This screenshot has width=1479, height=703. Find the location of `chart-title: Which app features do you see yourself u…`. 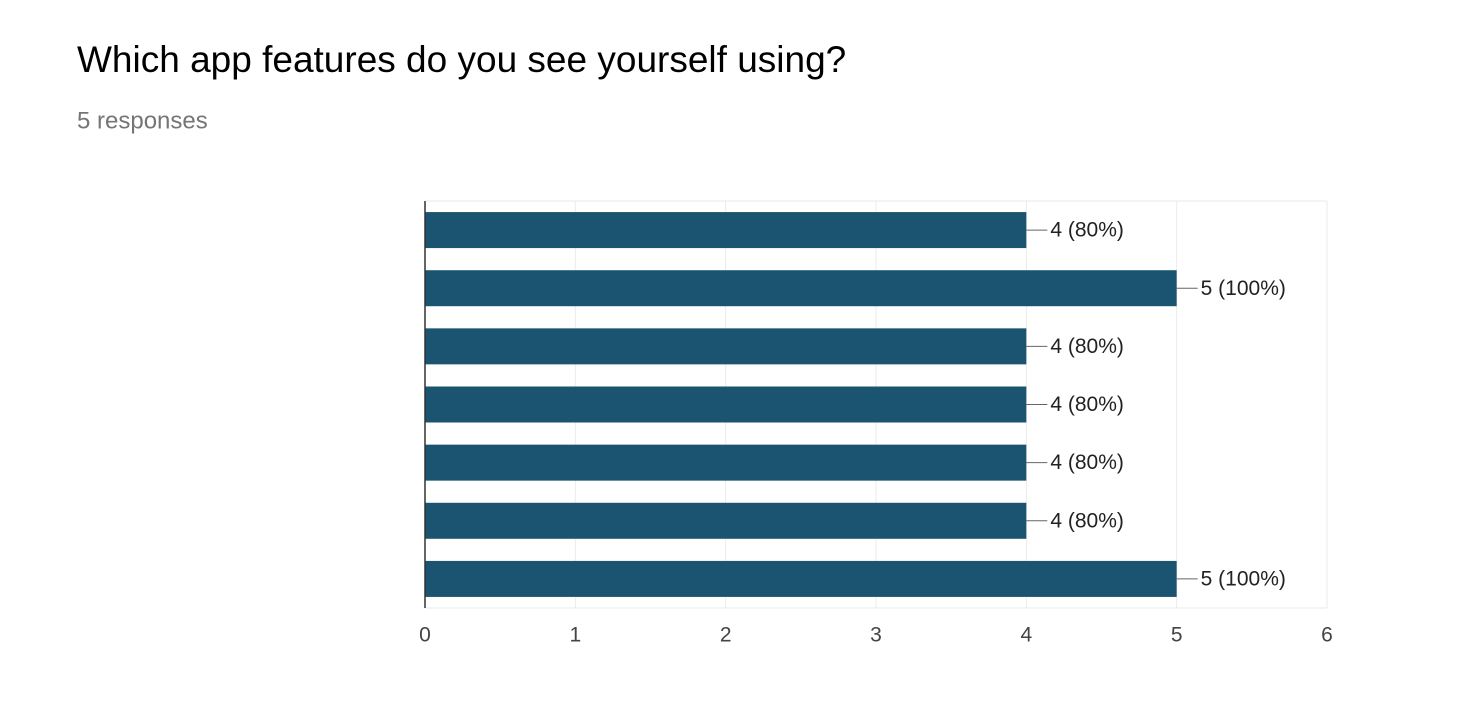

chart-title: Which app features do you see yourself u… is located at coordinates (461, 59).